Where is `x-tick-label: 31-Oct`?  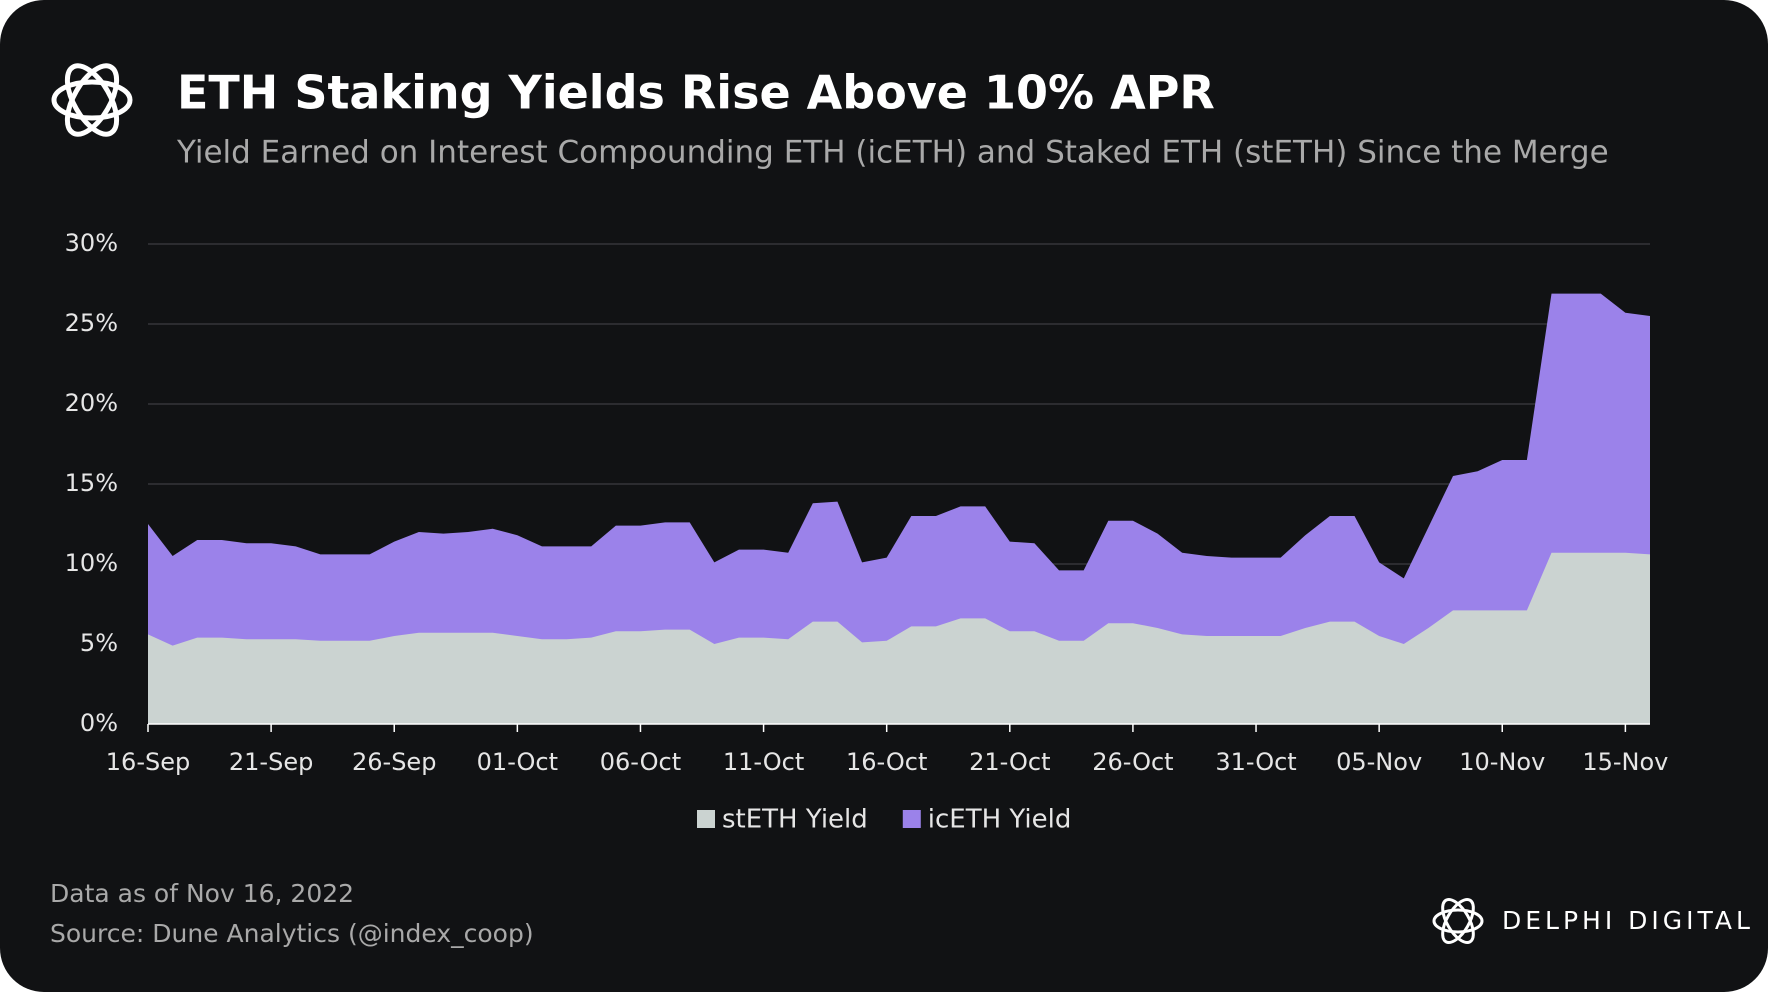
x-tick-label: 31-Oct is located at coordinates (1255, 762).